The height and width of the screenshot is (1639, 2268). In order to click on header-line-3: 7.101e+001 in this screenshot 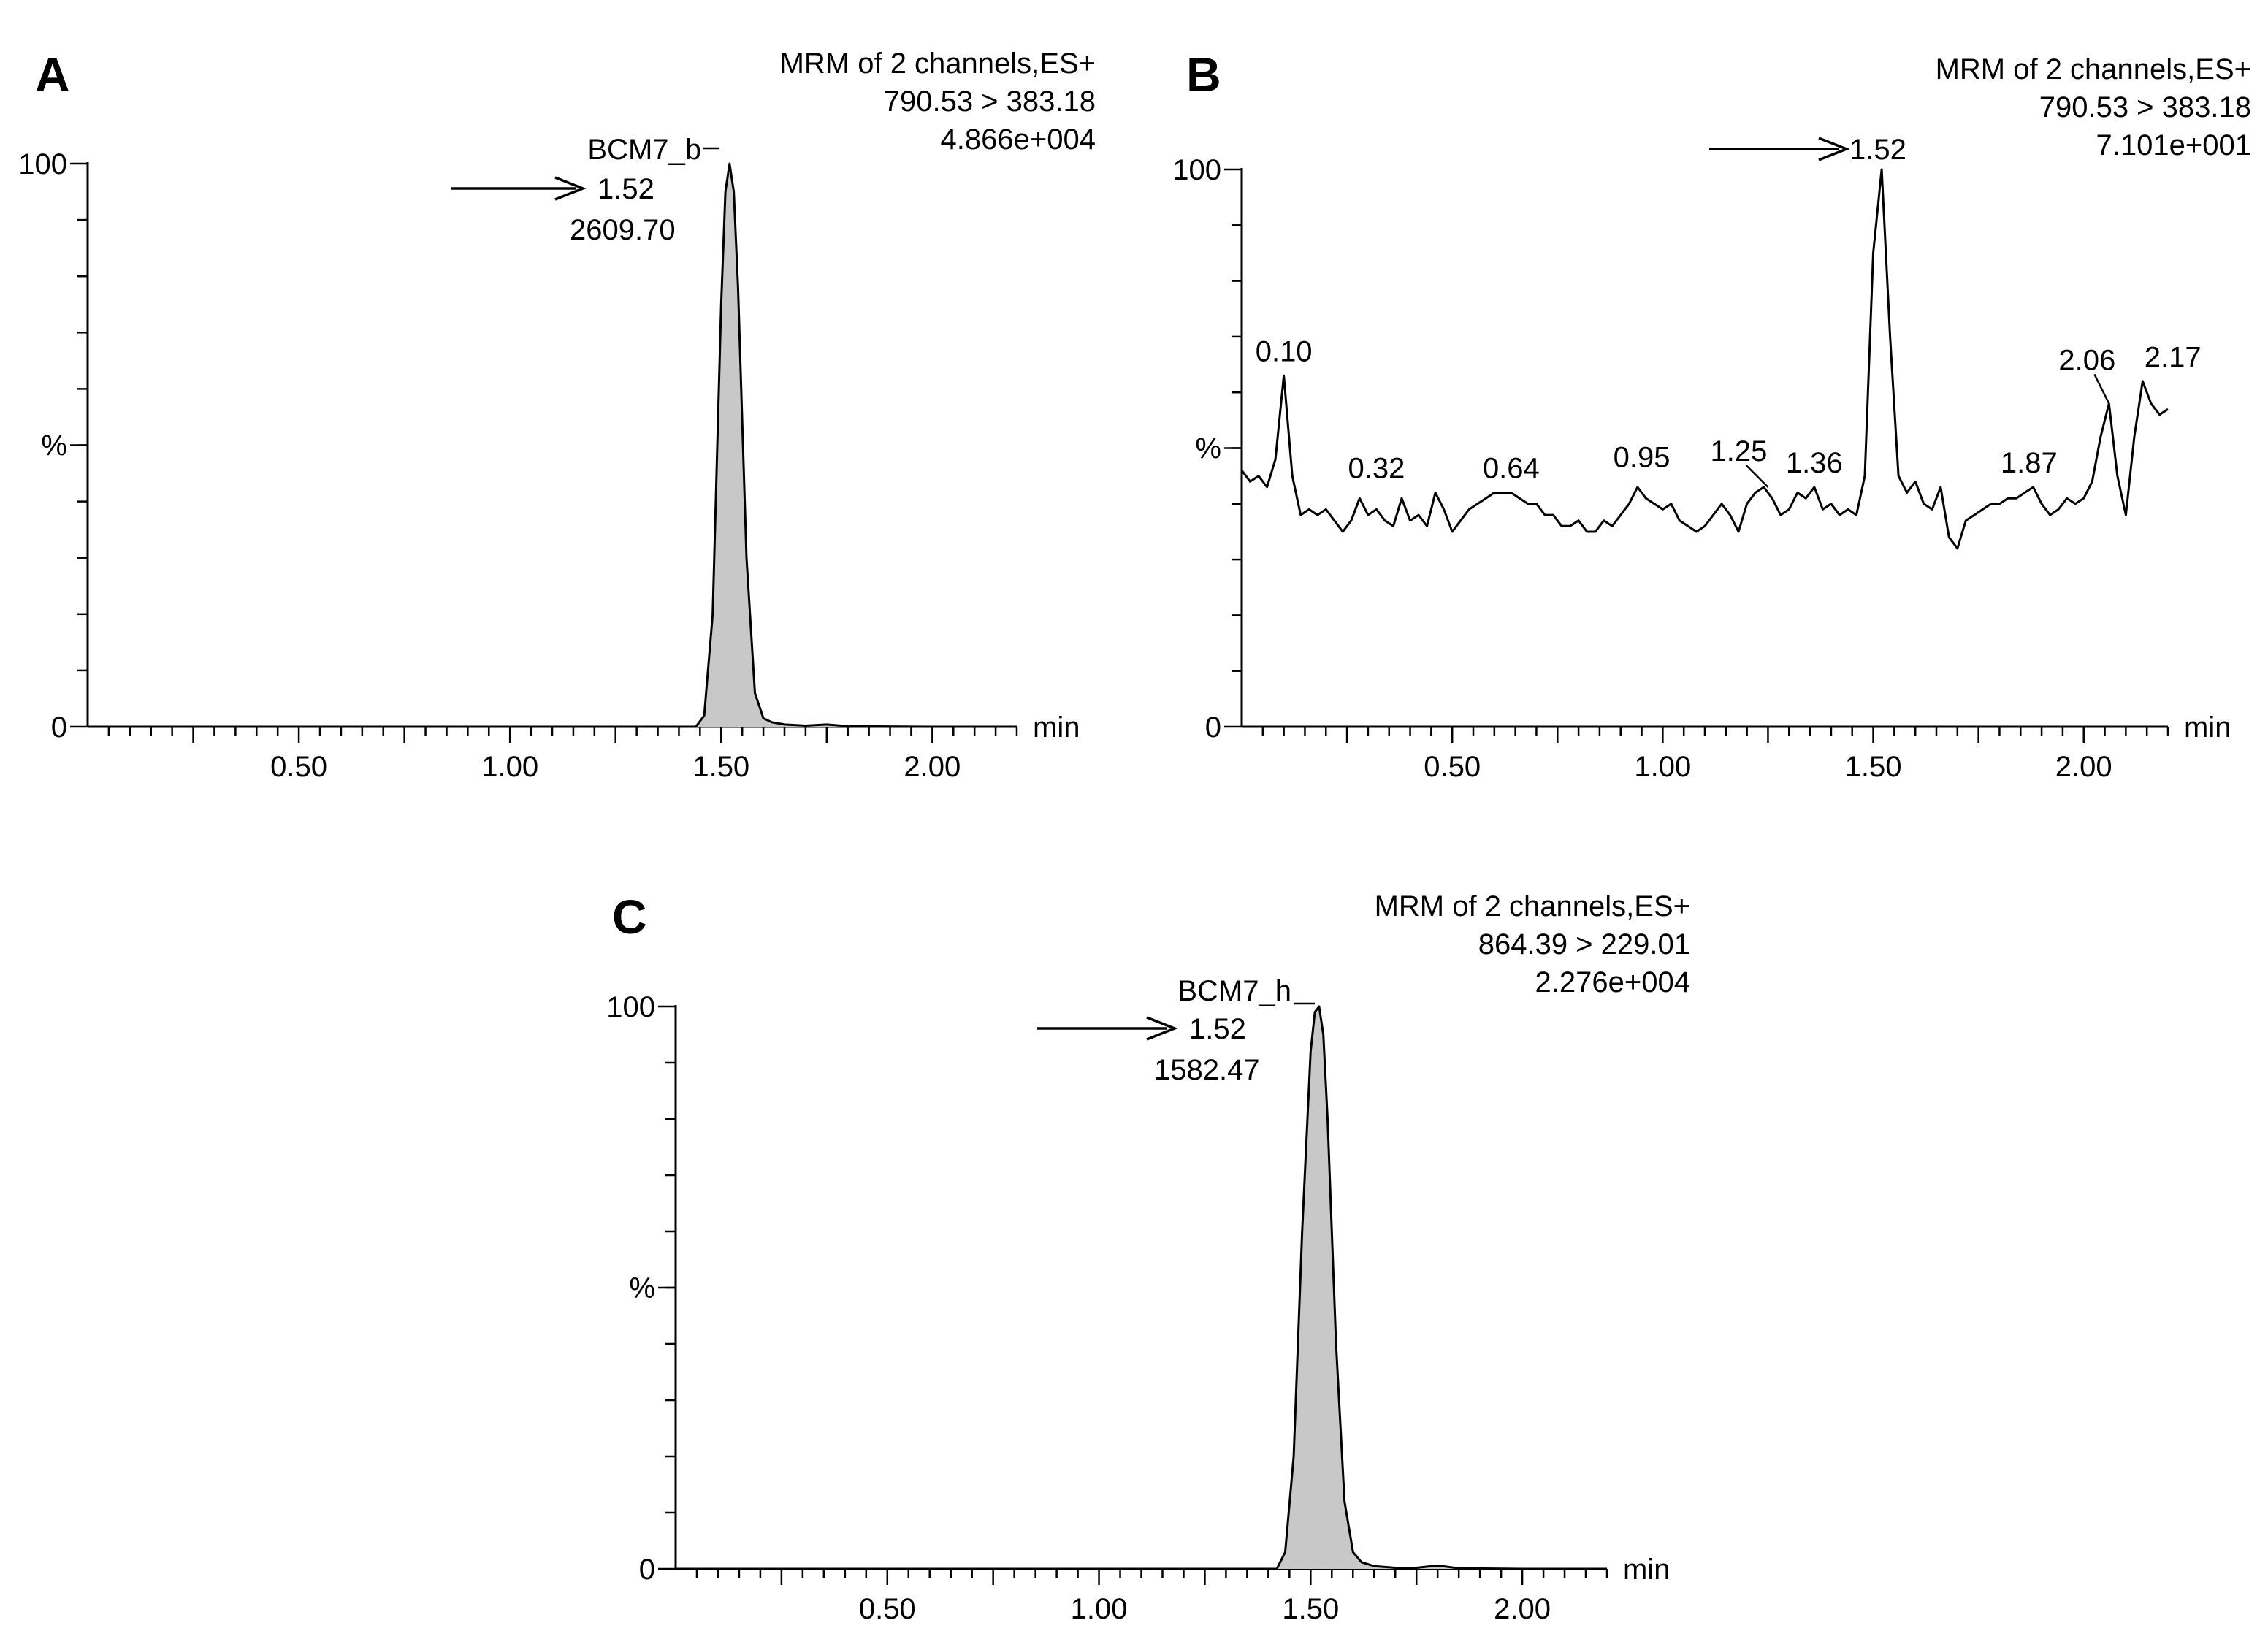, I will do `click(2173, 145)`.